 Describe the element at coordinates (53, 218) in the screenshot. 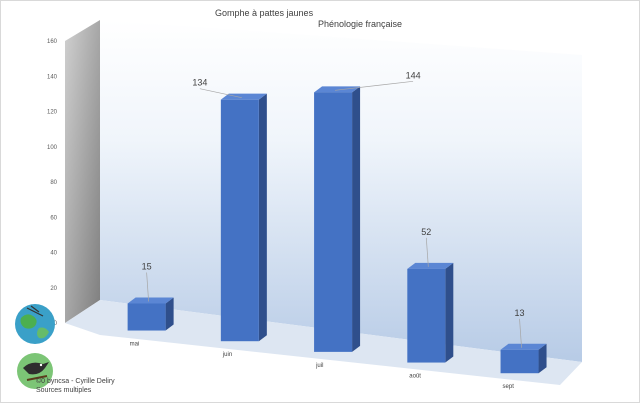

I see `y-tick-label: 60` at that location.